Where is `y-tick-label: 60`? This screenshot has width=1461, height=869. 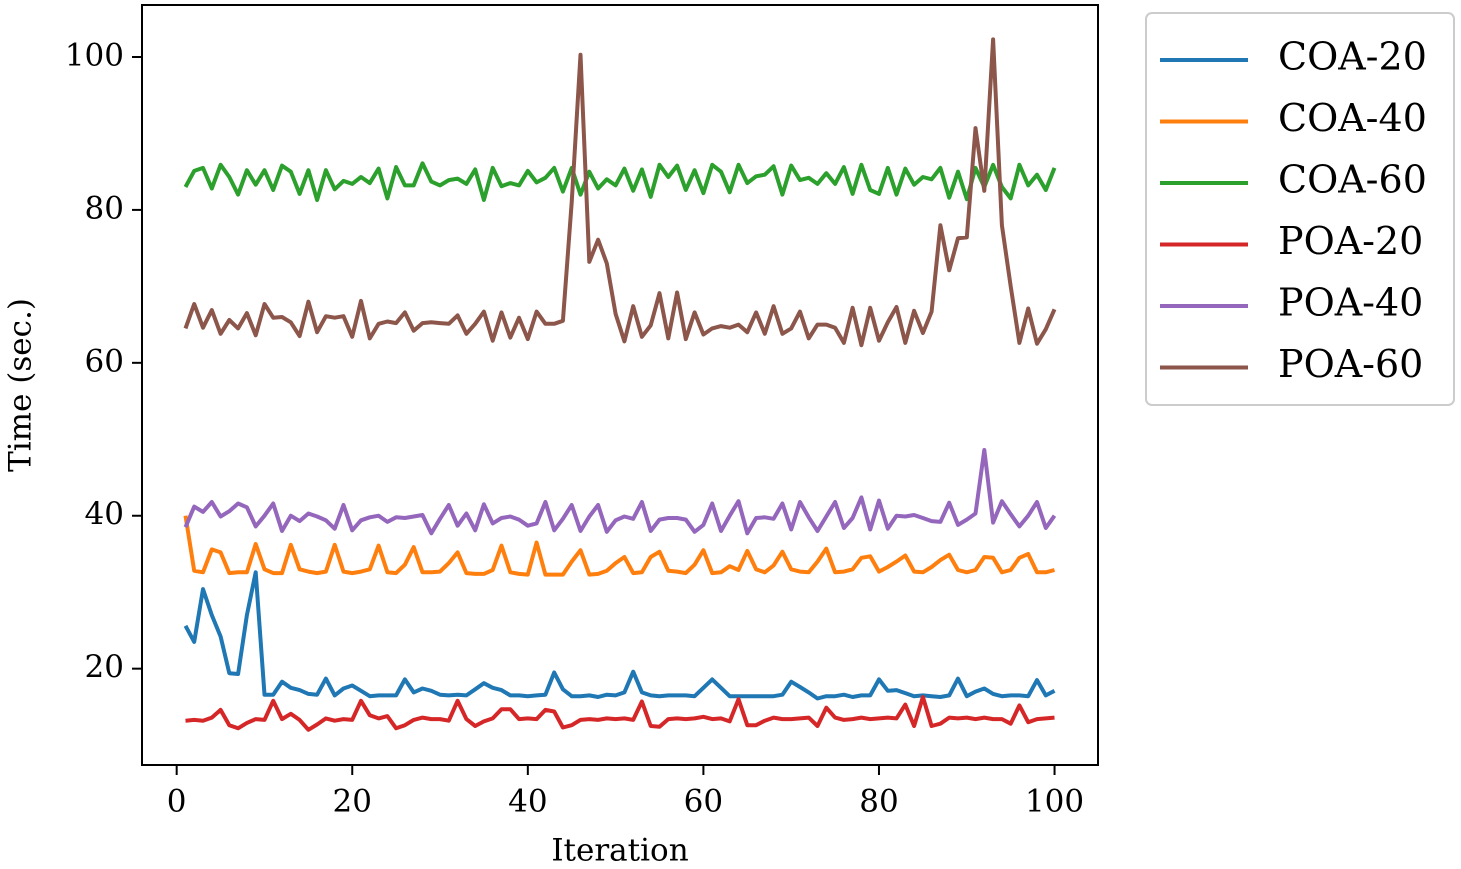
y-tick-label: 60 is located at coordinates (104, 361).